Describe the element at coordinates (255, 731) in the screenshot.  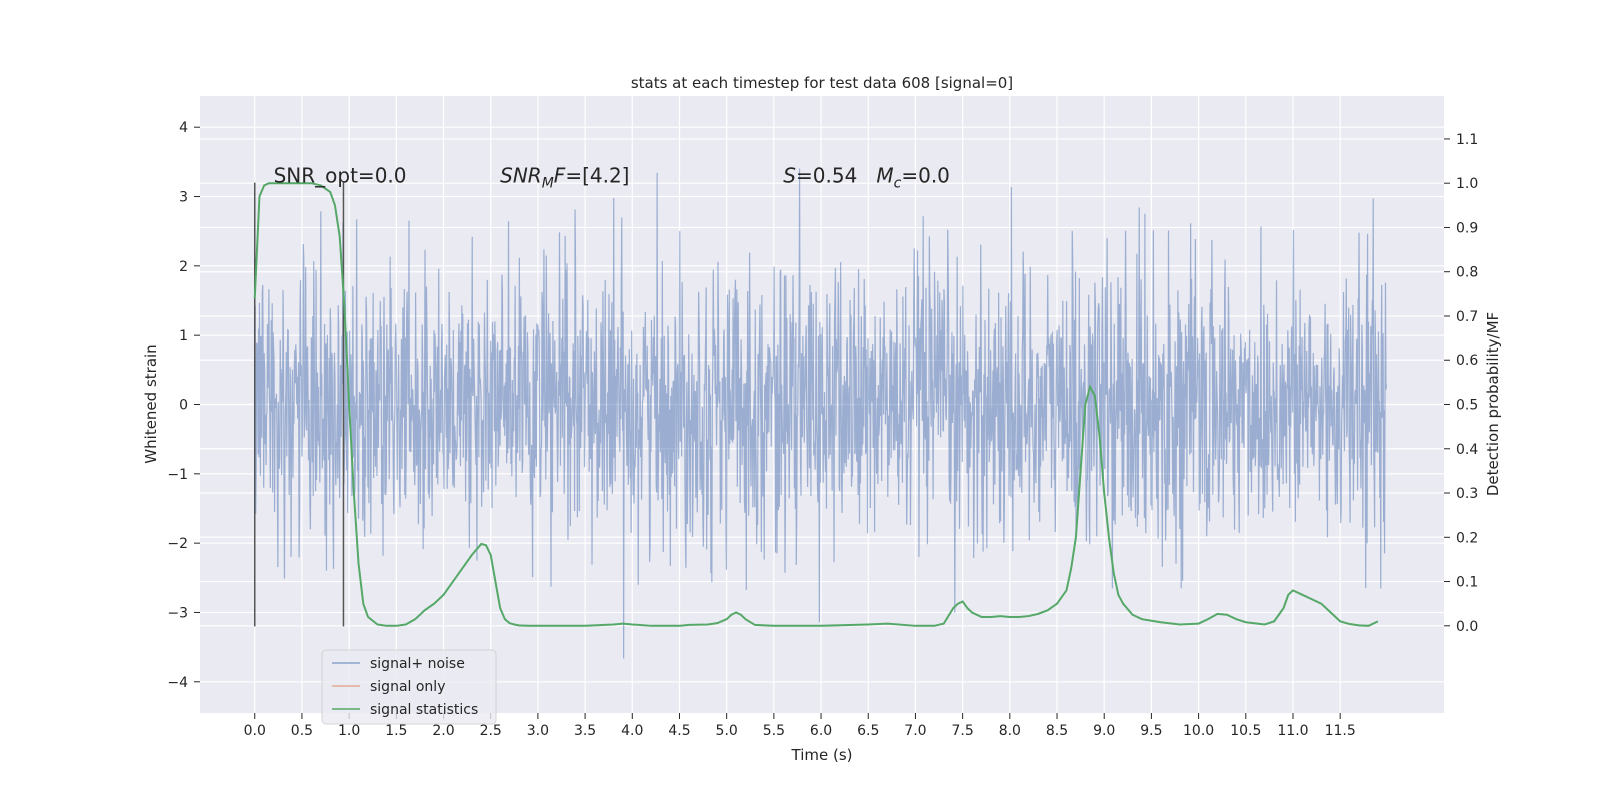
I see `x-tick-label: 0.0` at that location.